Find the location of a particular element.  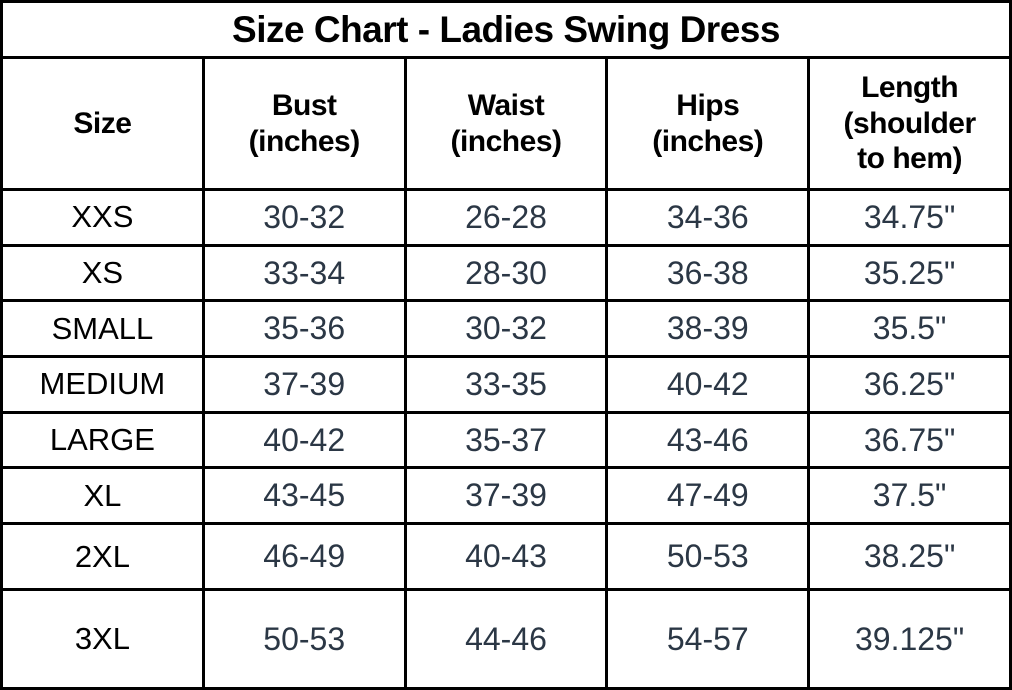

length-cell: 36.75" is located at coordinates (909, 440).